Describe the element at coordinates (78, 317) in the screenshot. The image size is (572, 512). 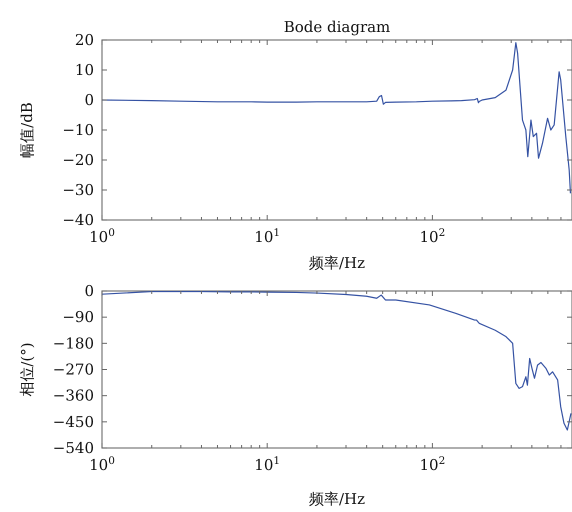
I see `y-tick-label: −90` at that location.